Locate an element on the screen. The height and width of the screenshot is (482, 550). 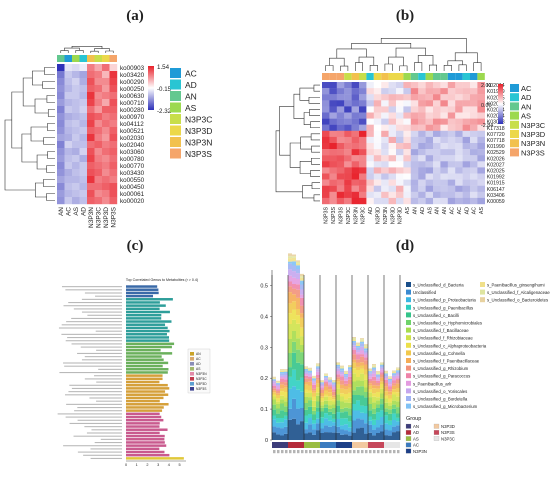
group-legend-label: N3P3D is located at coordinates (448, 426).